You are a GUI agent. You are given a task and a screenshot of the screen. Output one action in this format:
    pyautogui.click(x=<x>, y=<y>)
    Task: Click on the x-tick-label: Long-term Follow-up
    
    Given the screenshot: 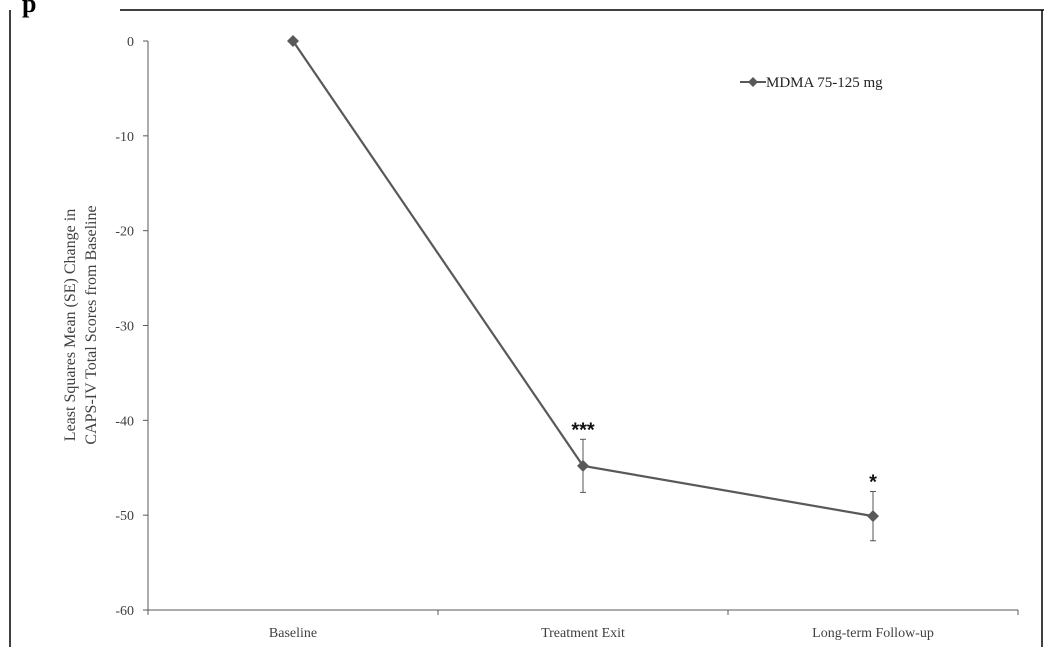 What is the action you would take?
    pyautogui.click(x=873, y=633)
    